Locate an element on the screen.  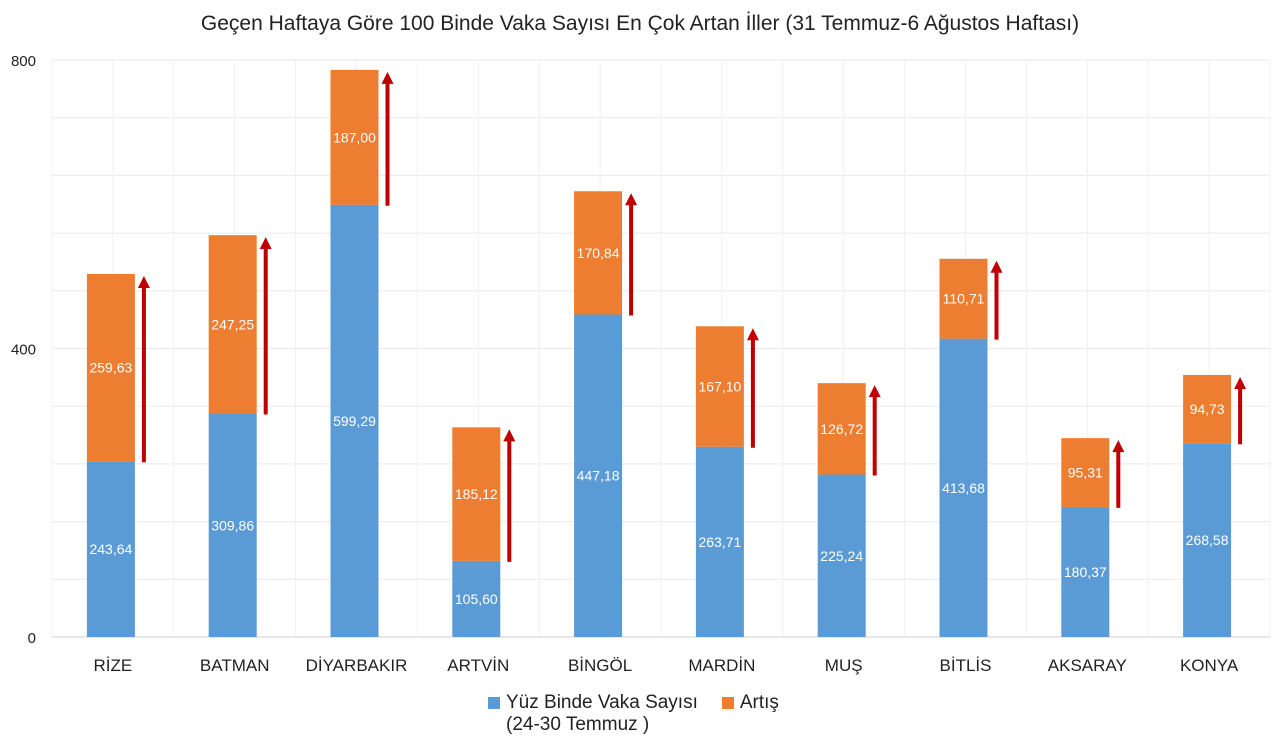
data-label: 180,37 is located at coordinates (1085, 572).